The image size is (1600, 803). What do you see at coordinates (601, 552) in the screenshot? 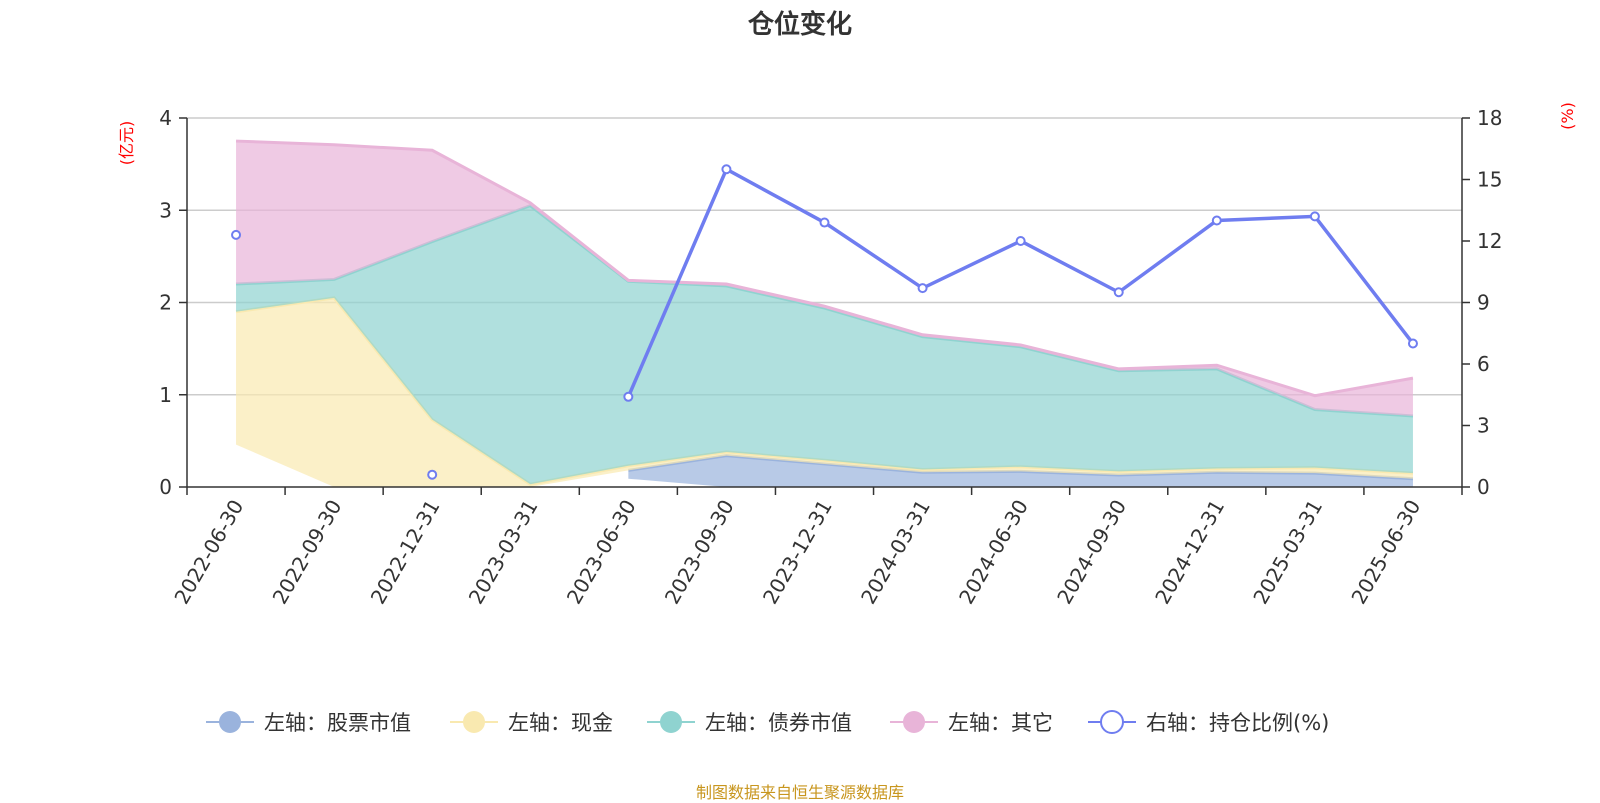
I see `x-axis-tick-label: 2023-06-30` at bounding box center [601, 552].